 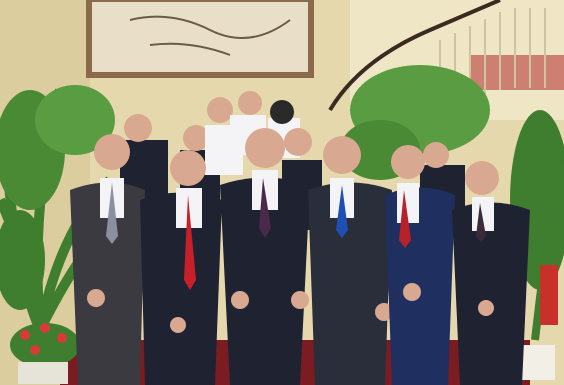 What do you see at coordinates (414, 56) in the screenshot?
I see `stair-railing` at bounding box center [414, 56].